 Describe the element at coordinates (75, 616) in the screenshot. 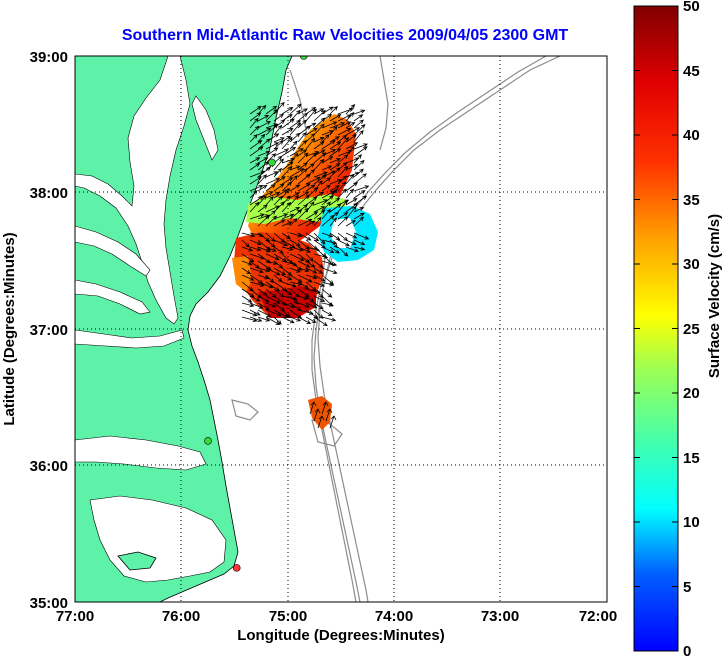

I see `x-tick-label: 77:00` at that location.